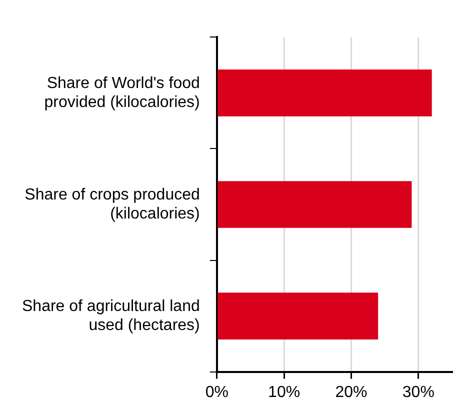 This screenshot has height=414, width=468. What do you see at coordinates (112, 204) in the screenshot?
I see `y-tick-label: Share of crops produced (kilocalories)` at bounding box center [112, 204].